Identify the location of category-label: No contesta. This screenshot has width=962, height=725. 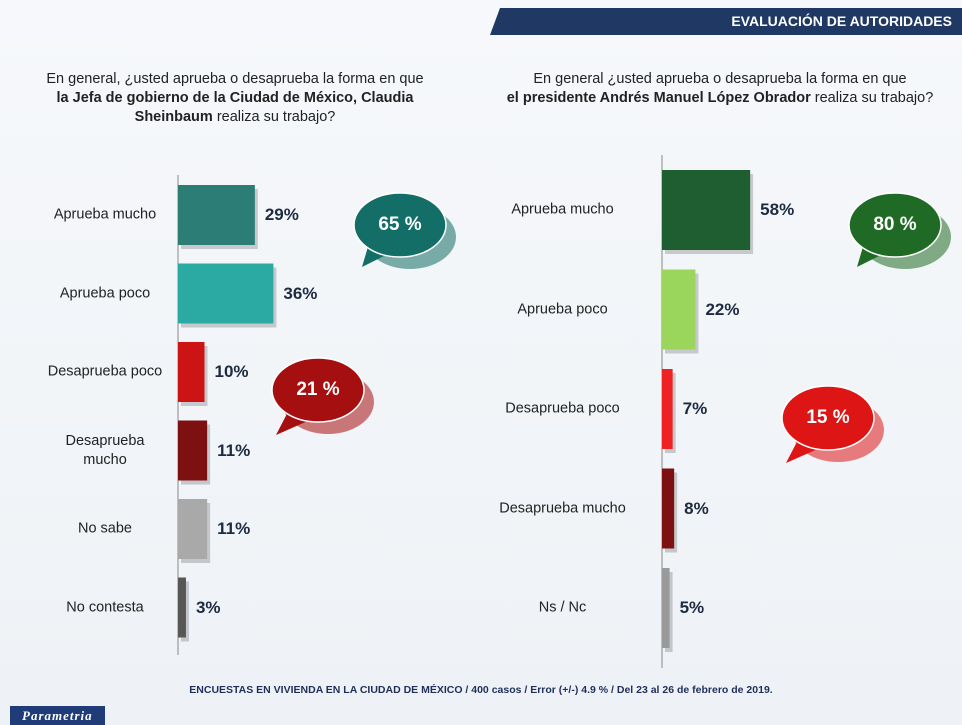
(105, 607).